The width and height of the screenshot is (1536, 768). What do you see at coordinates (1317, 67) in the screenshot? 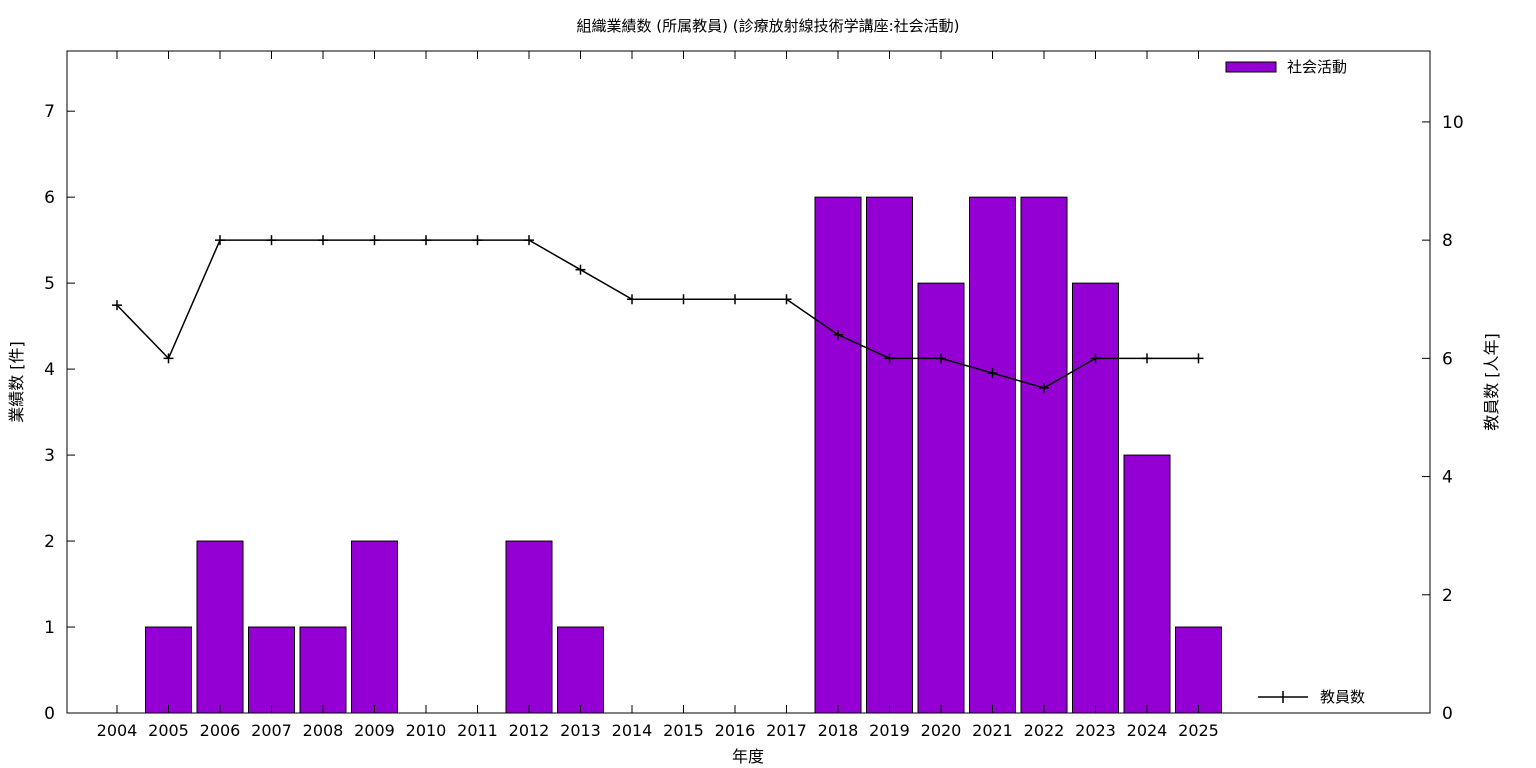
I see `legend-bar-label: 社会活動` at bounding box center [1317, 67].